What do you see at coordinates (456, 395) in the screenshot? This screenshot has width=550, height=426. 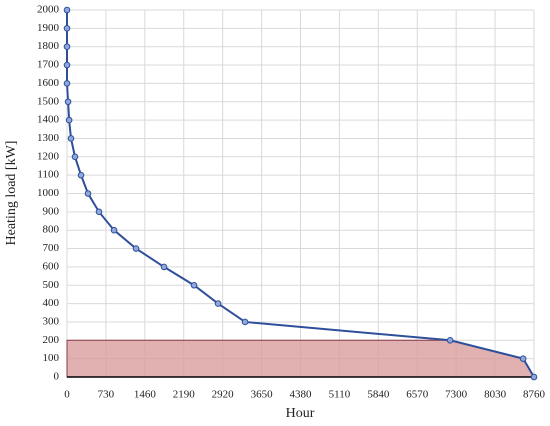 I see `x-tick-label: 7300` at bounding box center [456, 395].